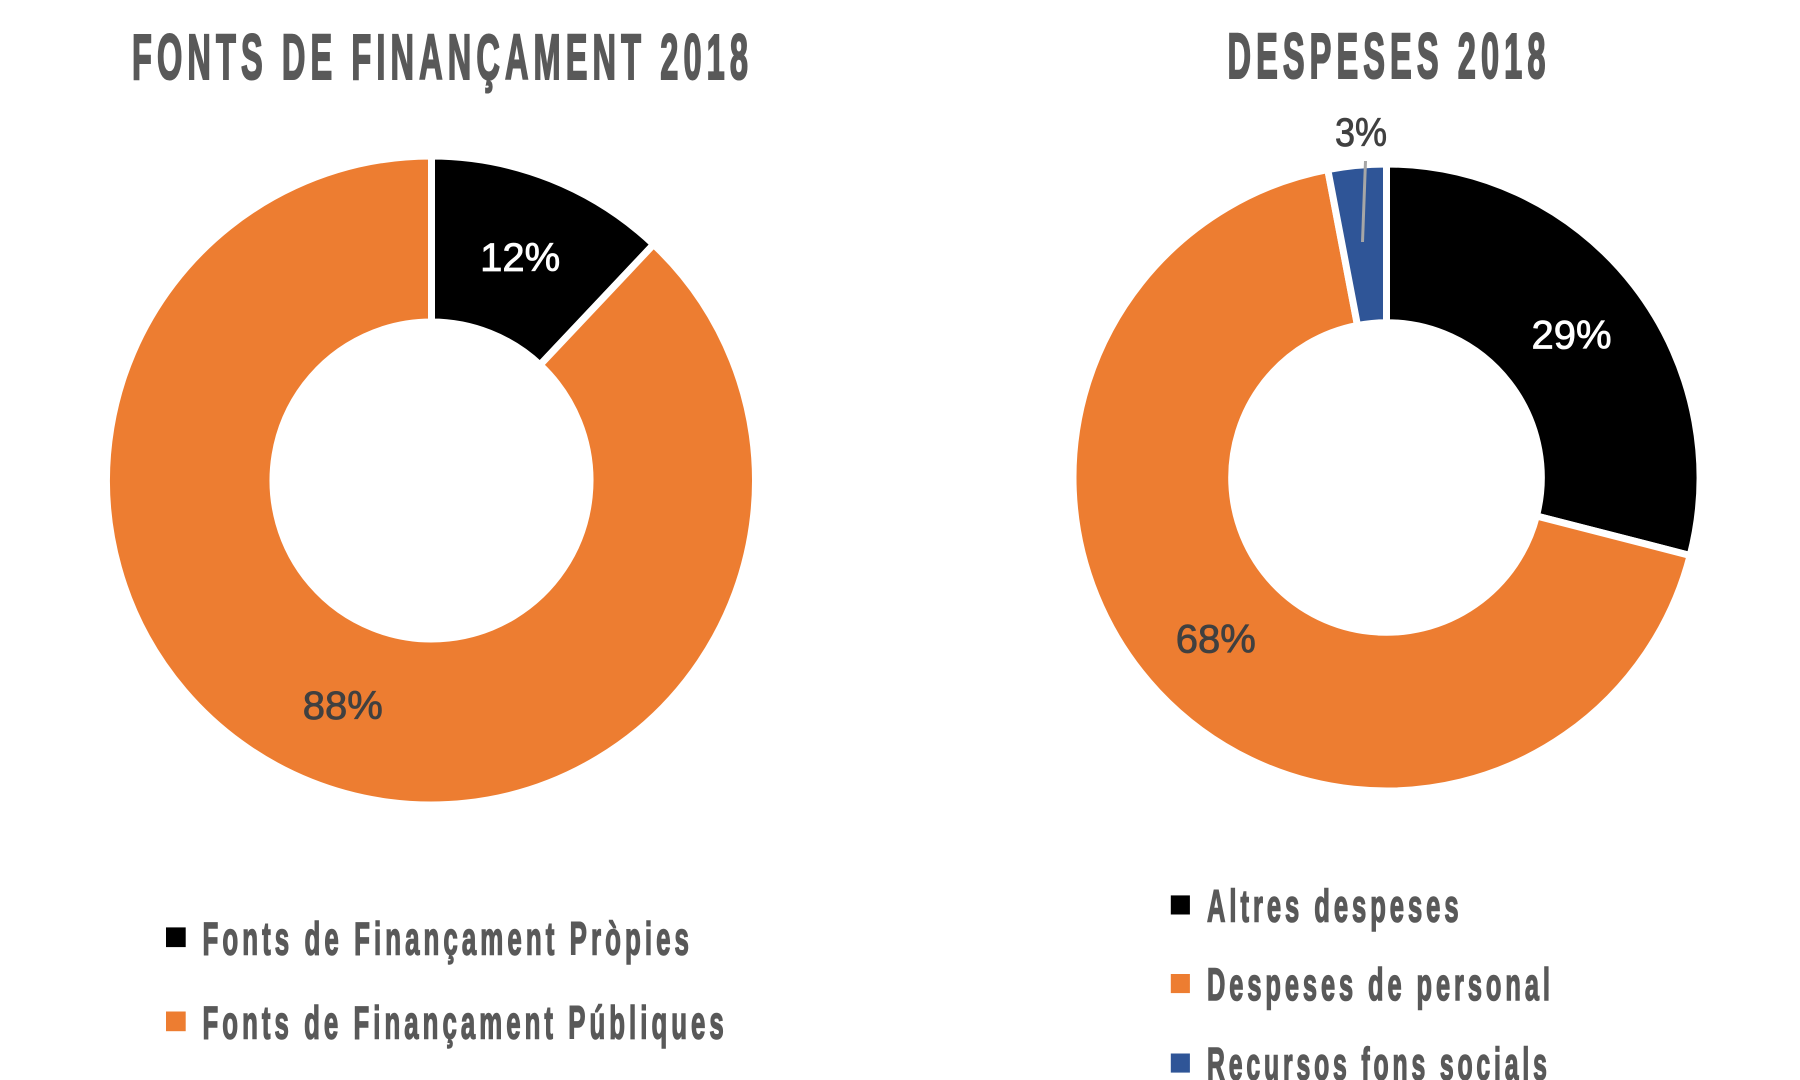  Describe the element at coordinates (465, 1022) in the screenshot. I see `svg-text: Fonts de Finançament Públiques` at that location.